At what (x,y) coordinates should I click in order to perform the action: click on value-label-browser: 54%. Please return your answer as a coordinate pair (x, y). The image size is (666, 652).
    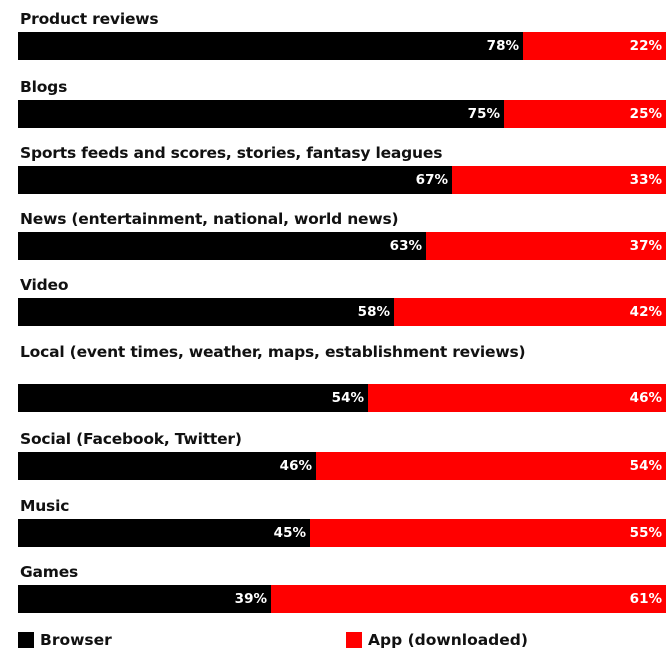
    Looking at the image, I should click on (347, 398).